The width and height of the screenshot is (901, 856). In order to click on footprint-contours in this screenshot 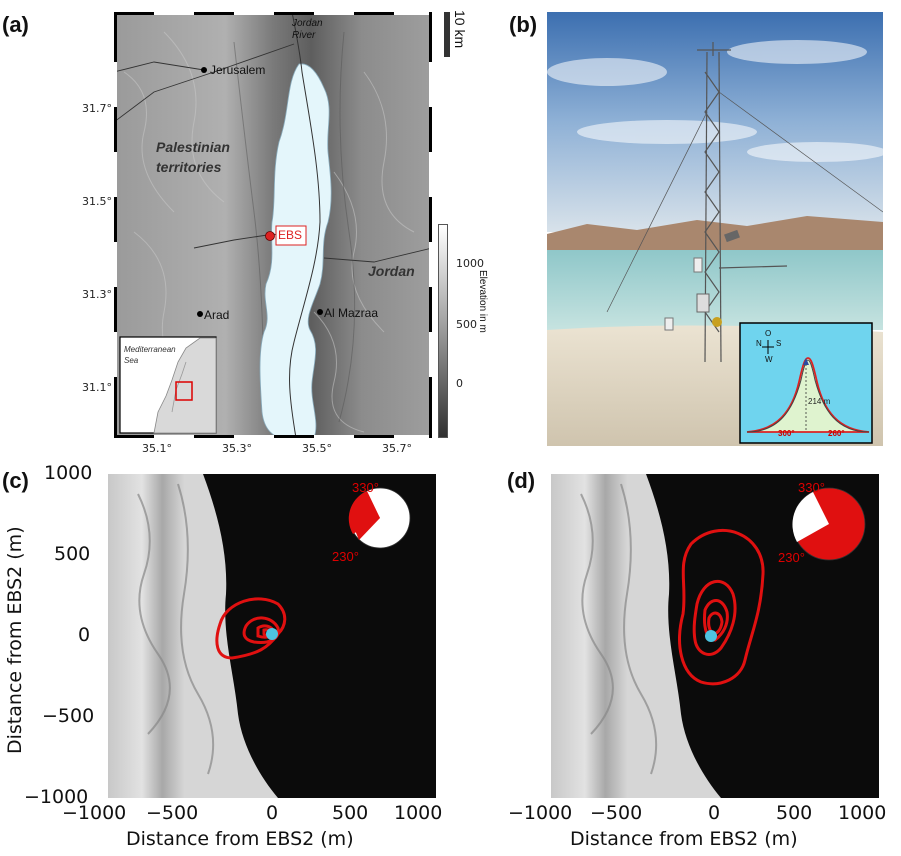, I will do `click(721, 607)`.